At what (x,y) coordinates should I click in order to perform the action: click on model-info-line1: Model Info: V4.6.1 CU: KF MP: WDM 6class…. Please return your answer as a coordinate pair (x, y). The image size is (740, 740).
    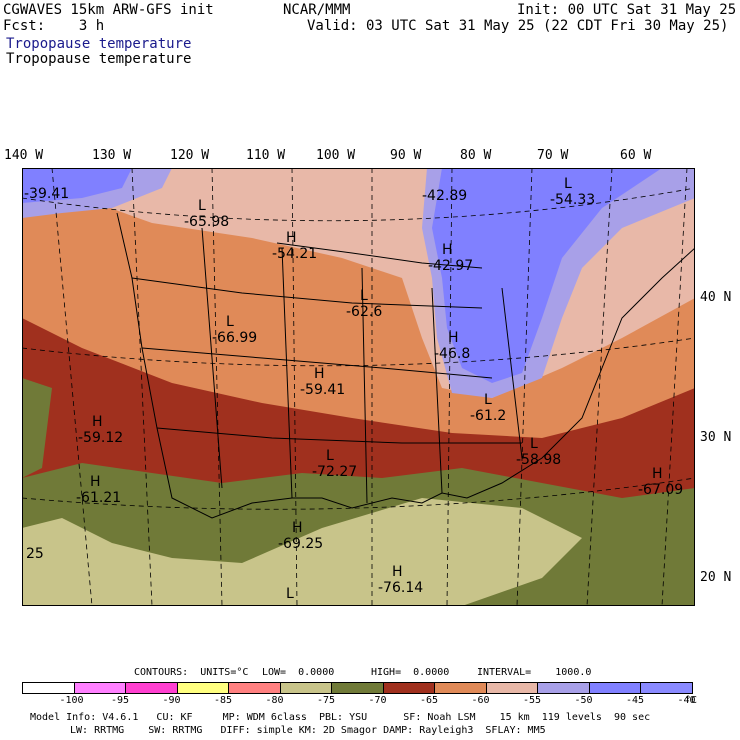
    Looking at the image, I should click on (340, 717).